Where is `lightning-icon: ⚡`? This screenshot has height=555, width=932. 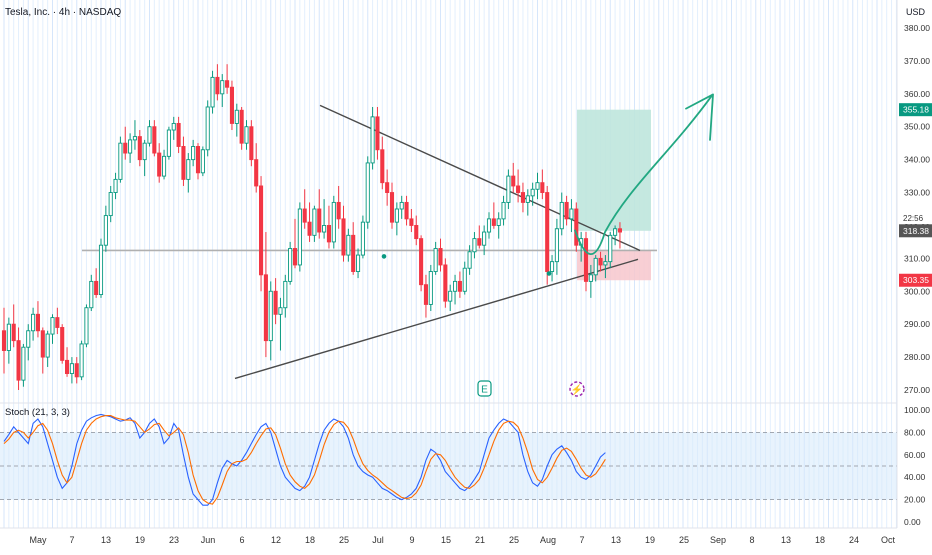
lightning-icon: ⚡ is located at coordinates (577, 389).